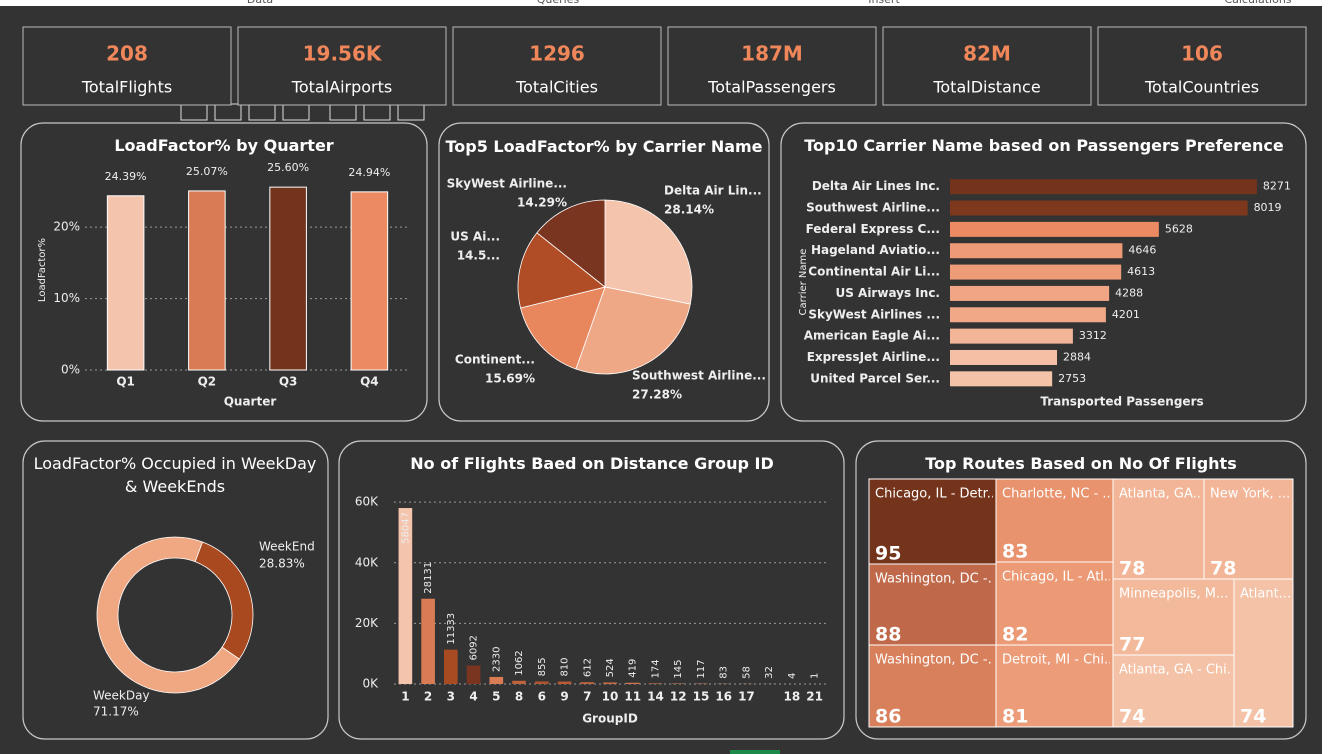 This screenshot has height=754, width=1332. Describe the element at coordinates (655, 668) in the screenshot. I see `data-label: 174` at that location.